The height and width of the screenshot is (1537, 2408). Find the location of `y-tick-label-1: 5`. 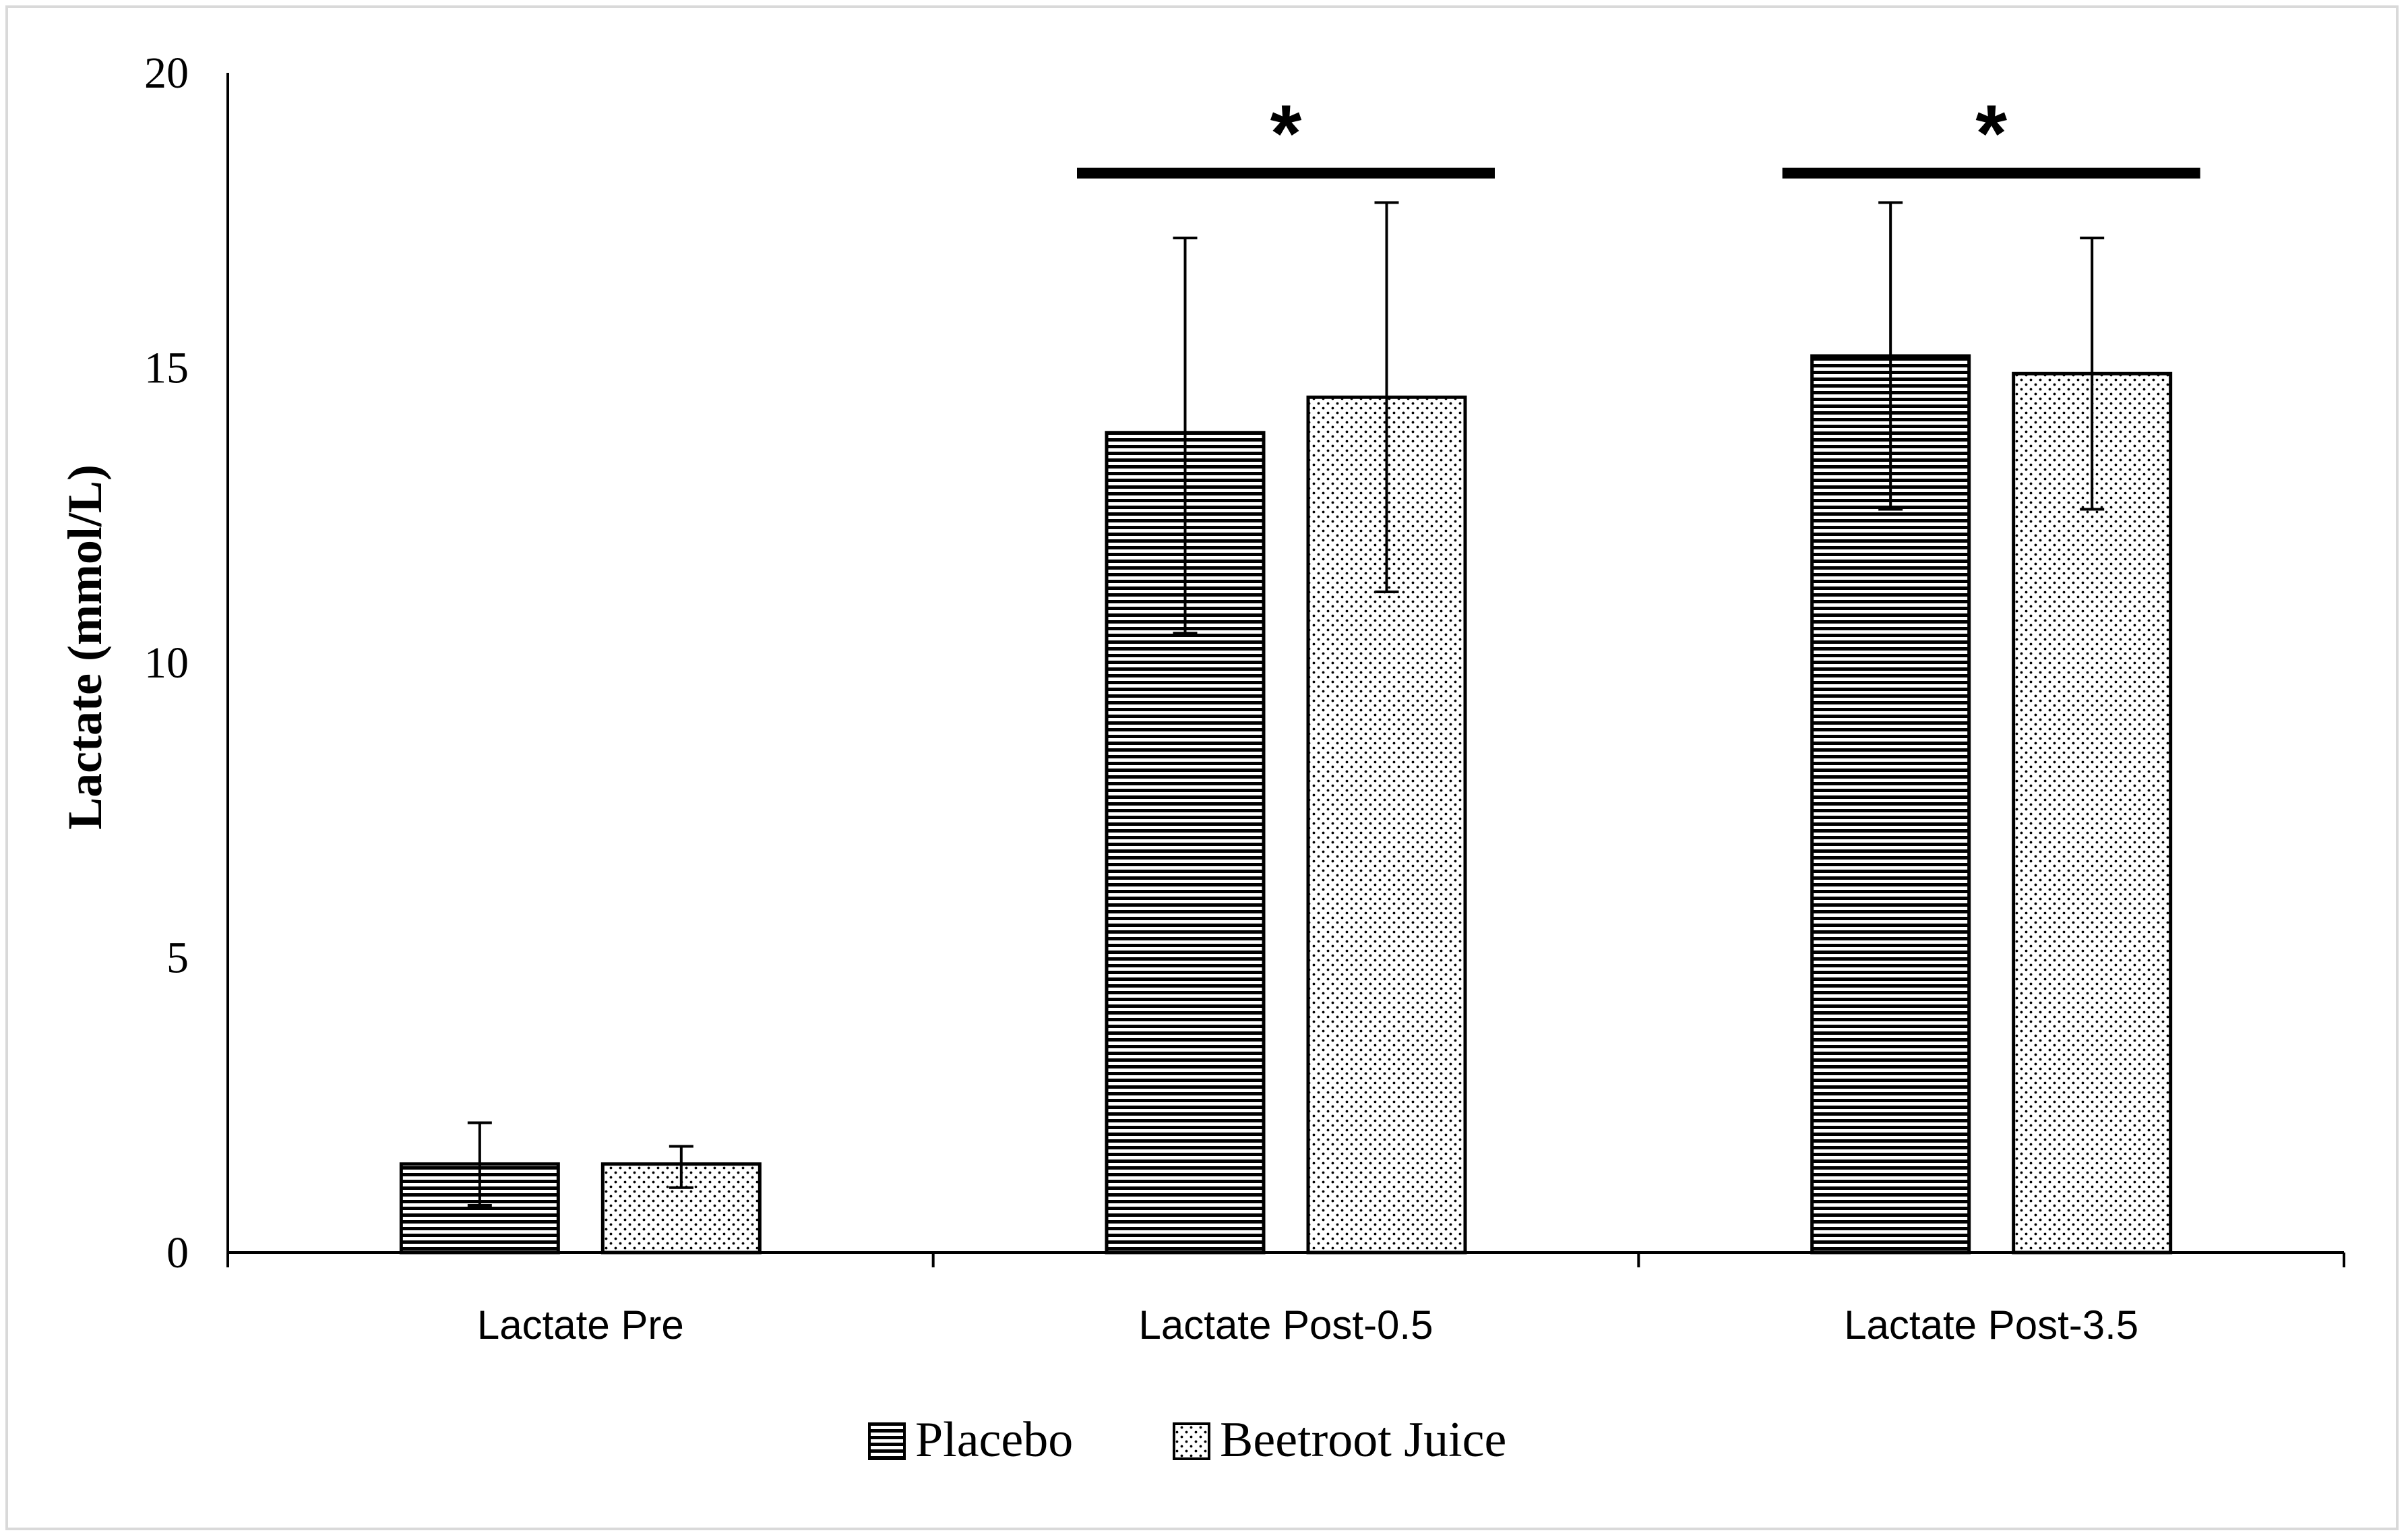

y-tick-label-1: 5 is located at coordinates (177, 959).